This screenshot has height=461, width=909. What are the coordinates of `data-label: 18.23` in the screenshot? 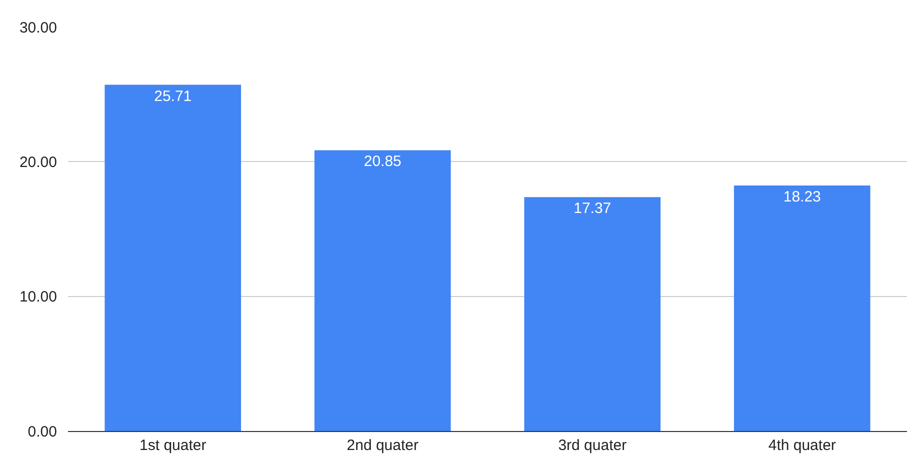 It's located at (802, 197).